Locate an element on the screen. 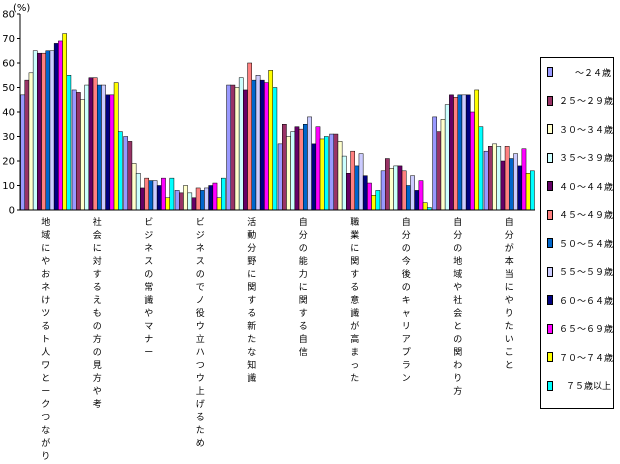 The image size is (620, 464). legend-item: ４０～４４歳 is located at coordinates (580, 186).